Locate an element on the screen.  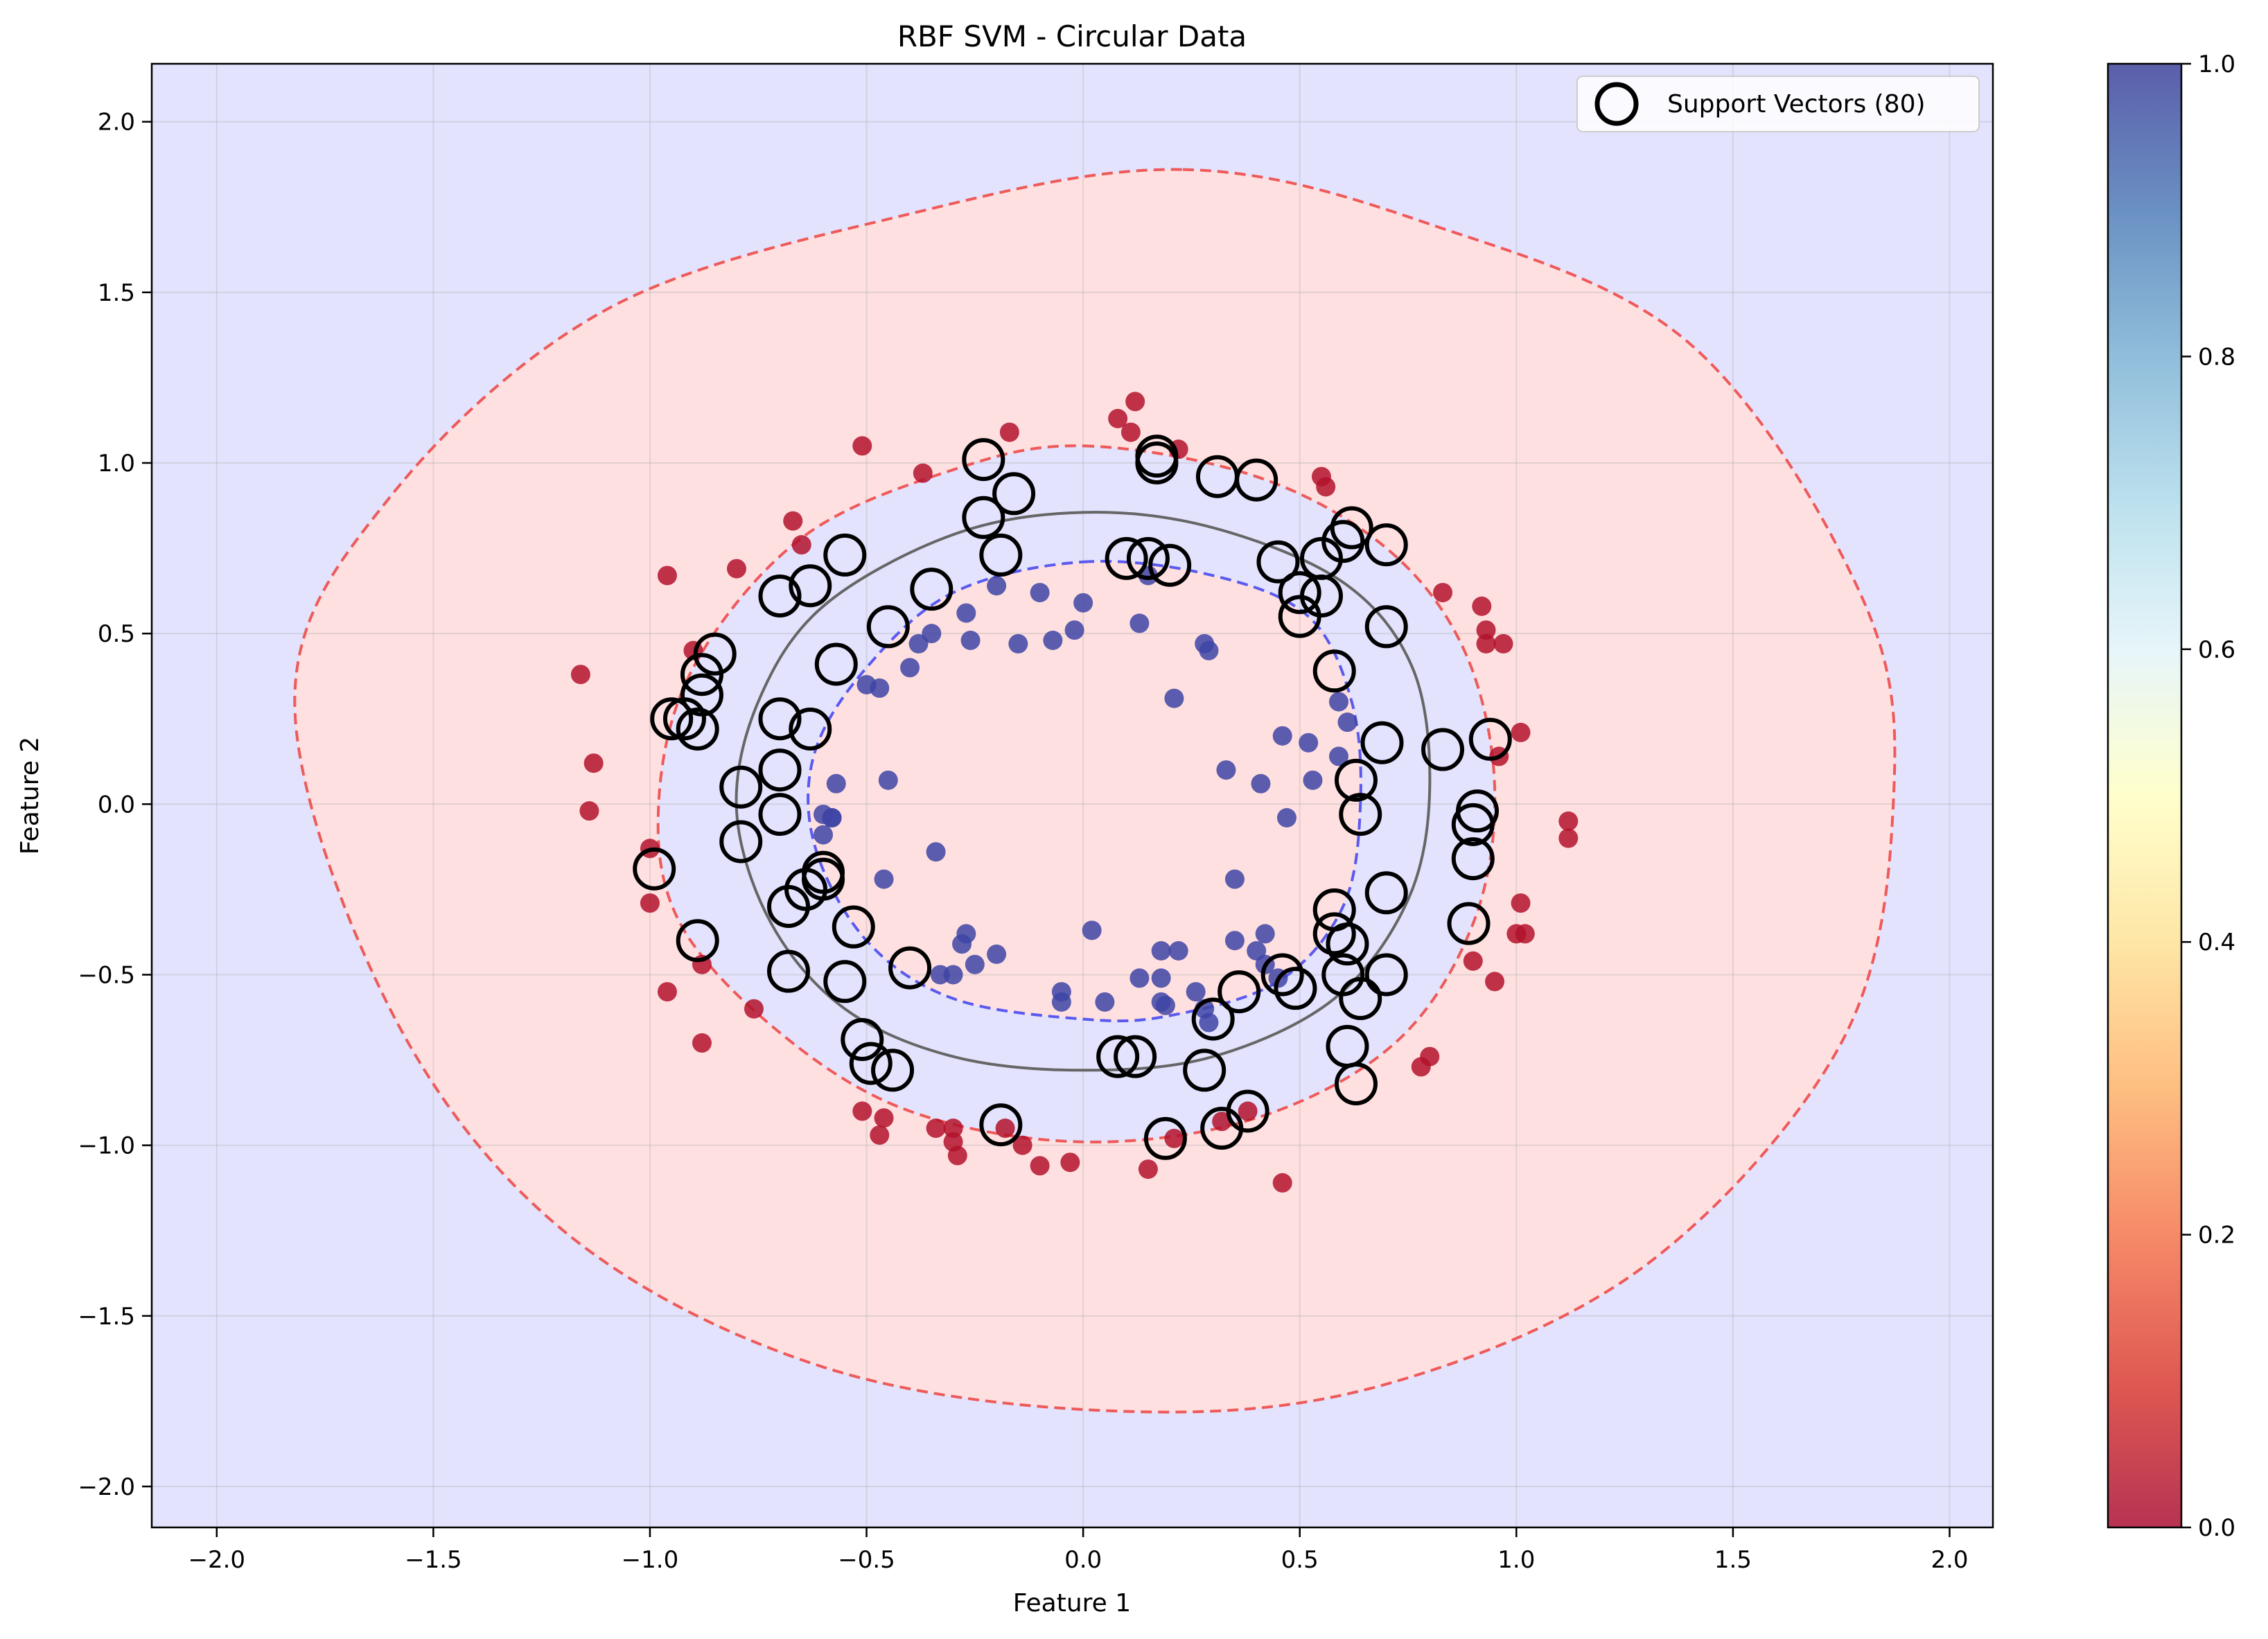
chart-title: RBF SVM - Circular Data is located at coordinates (1072, 36).